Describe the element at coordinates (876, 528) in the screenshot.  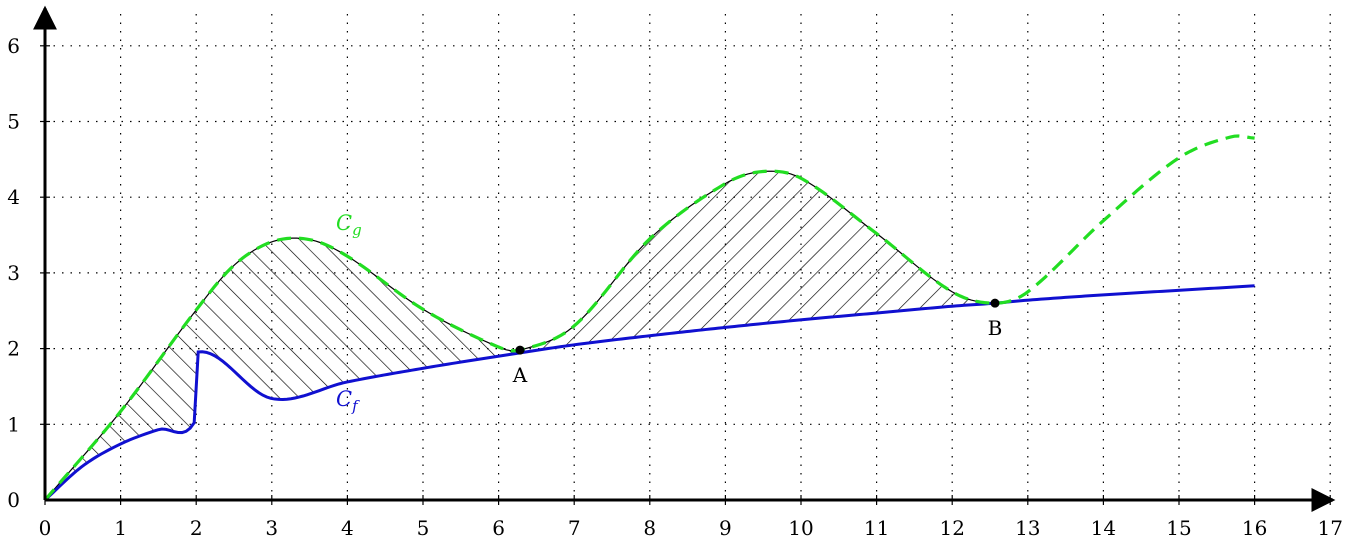
I see `x-tick-label: 11` at that location.